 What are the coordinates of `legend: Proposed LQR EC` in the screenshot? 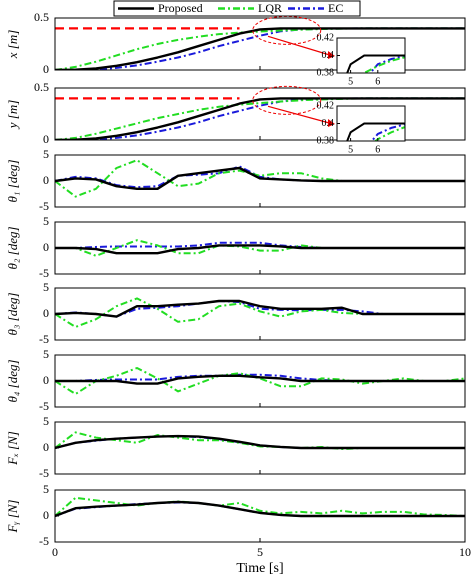 It's located at (237, 8).